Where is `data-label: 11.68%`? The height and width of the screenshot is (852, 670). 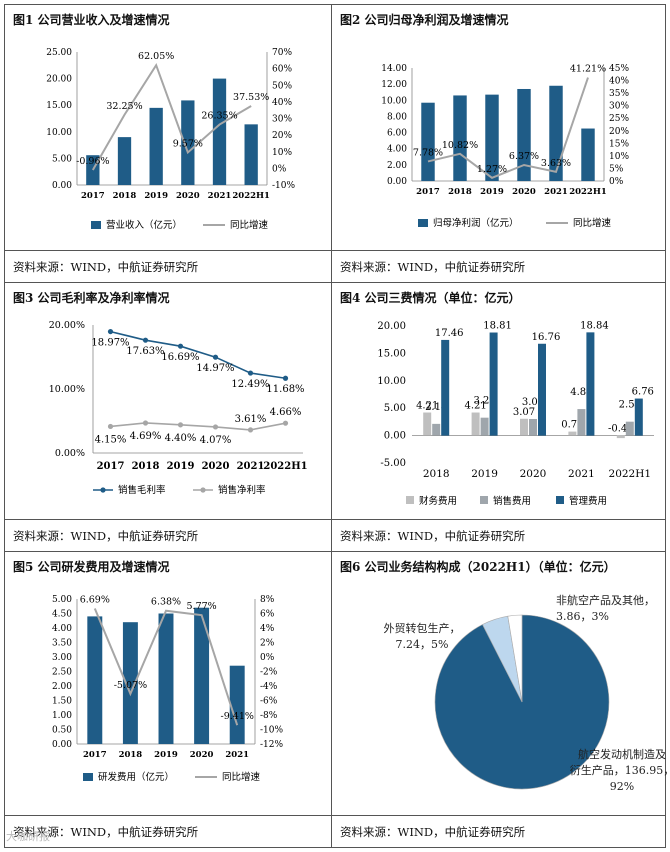
data-label: 11.68% is located at coordinates (285, 389).